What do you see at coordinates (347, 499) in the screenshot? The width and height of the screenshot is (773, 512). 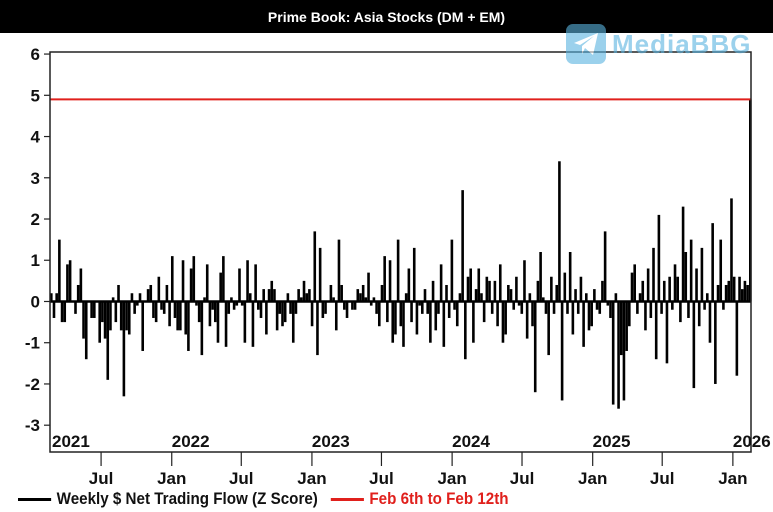 I see `legend-swatch-feb` at bounding box center [347, 499].